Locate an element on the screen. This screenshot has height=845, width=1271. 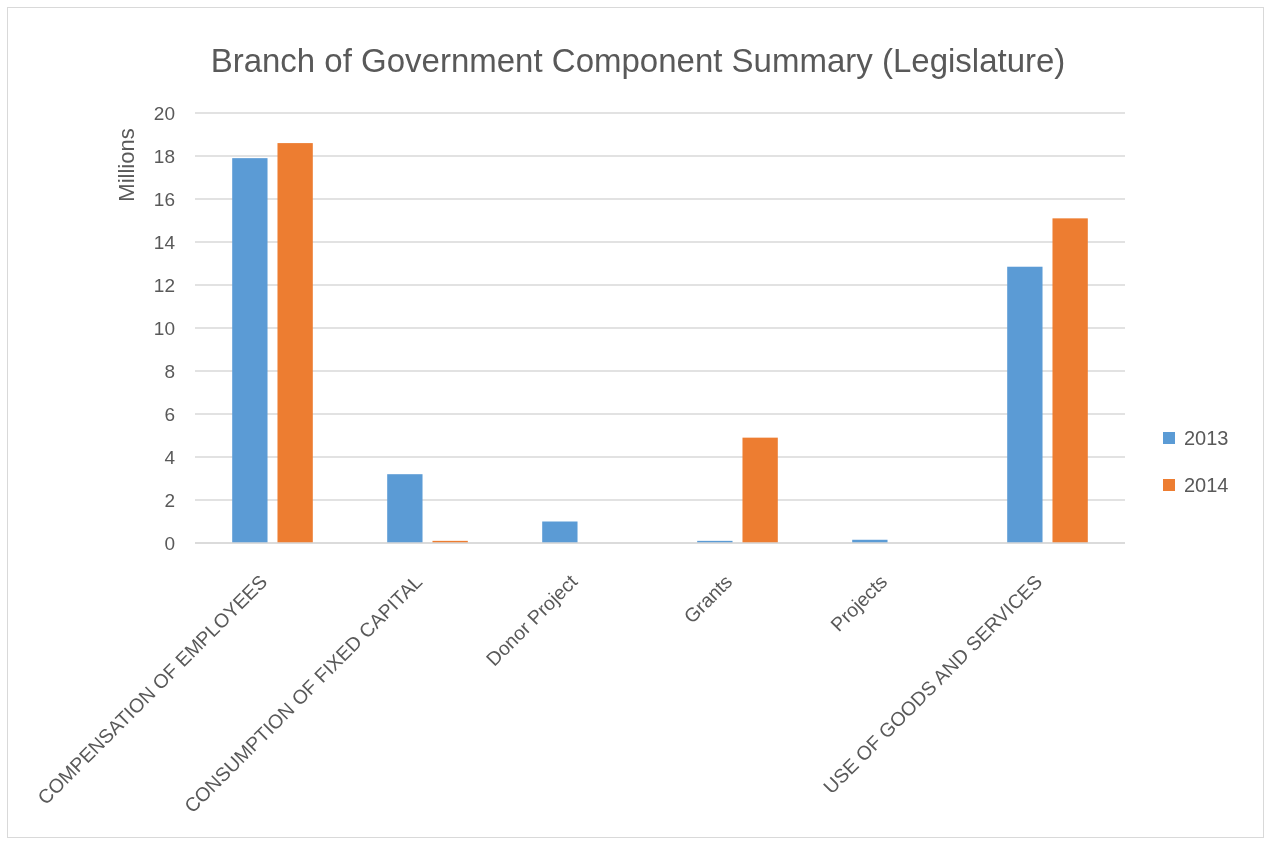
y-tick-label: 20 is located at coordinates (164, 113).